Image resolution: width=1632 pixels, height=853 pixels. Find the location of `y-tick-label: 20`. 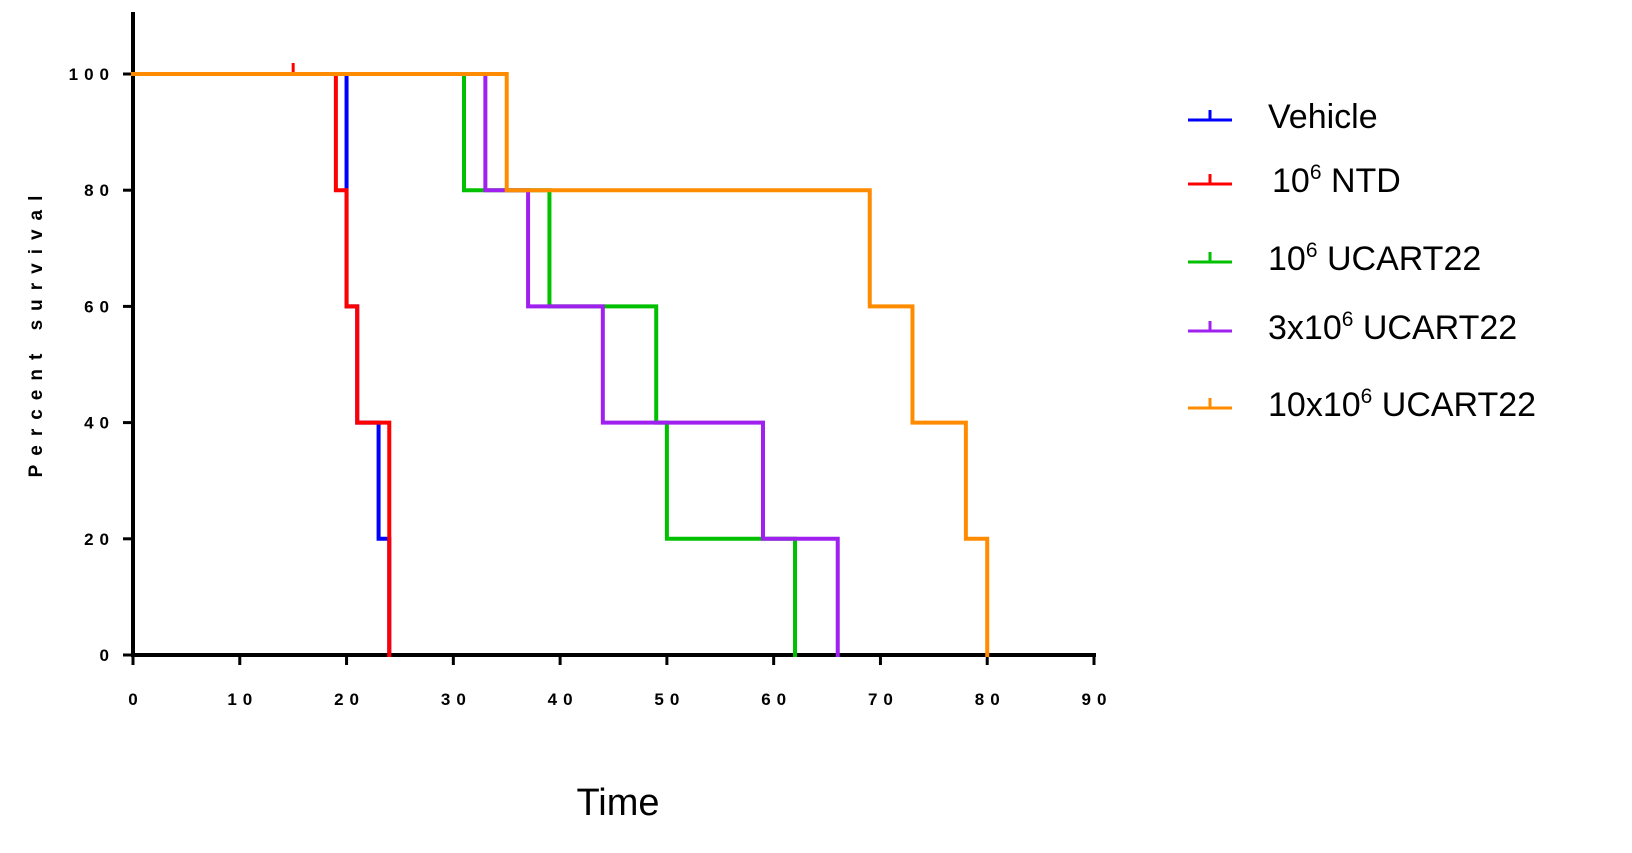

y-tick-label: 20 is located at coordinates (99, 539).